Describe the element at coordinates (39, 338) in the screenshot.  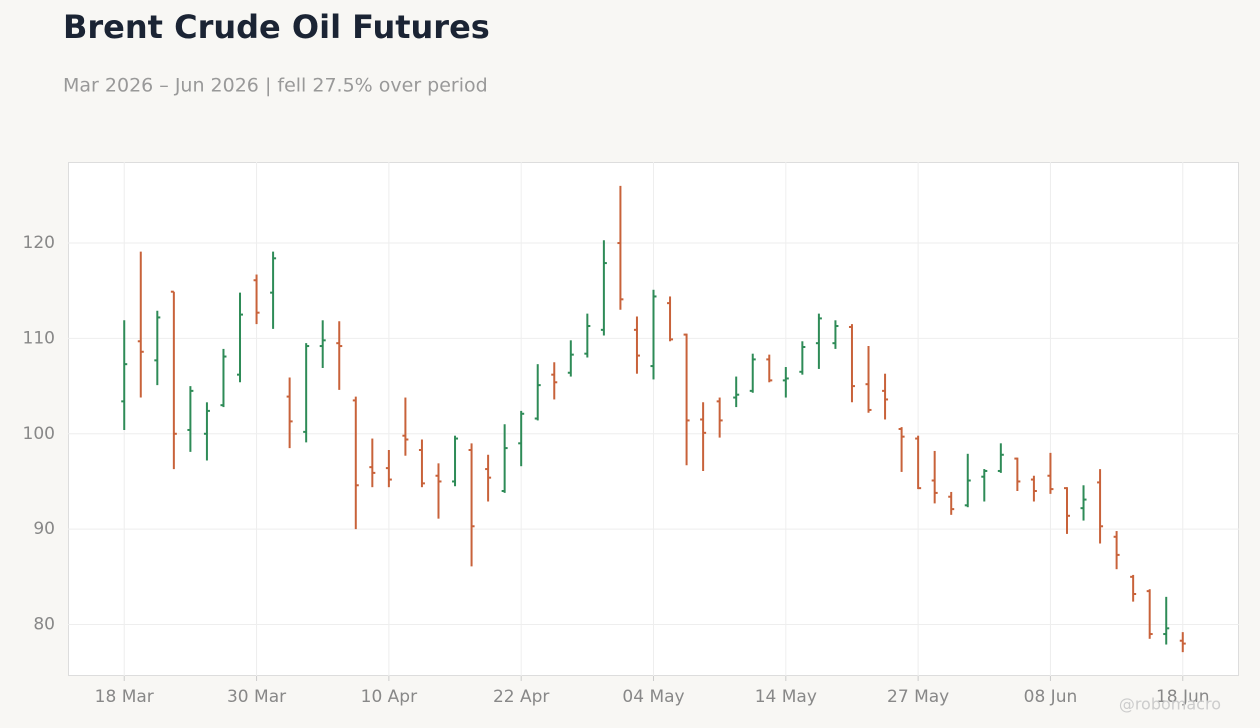
I see `y-tick-label: 110` at that location.